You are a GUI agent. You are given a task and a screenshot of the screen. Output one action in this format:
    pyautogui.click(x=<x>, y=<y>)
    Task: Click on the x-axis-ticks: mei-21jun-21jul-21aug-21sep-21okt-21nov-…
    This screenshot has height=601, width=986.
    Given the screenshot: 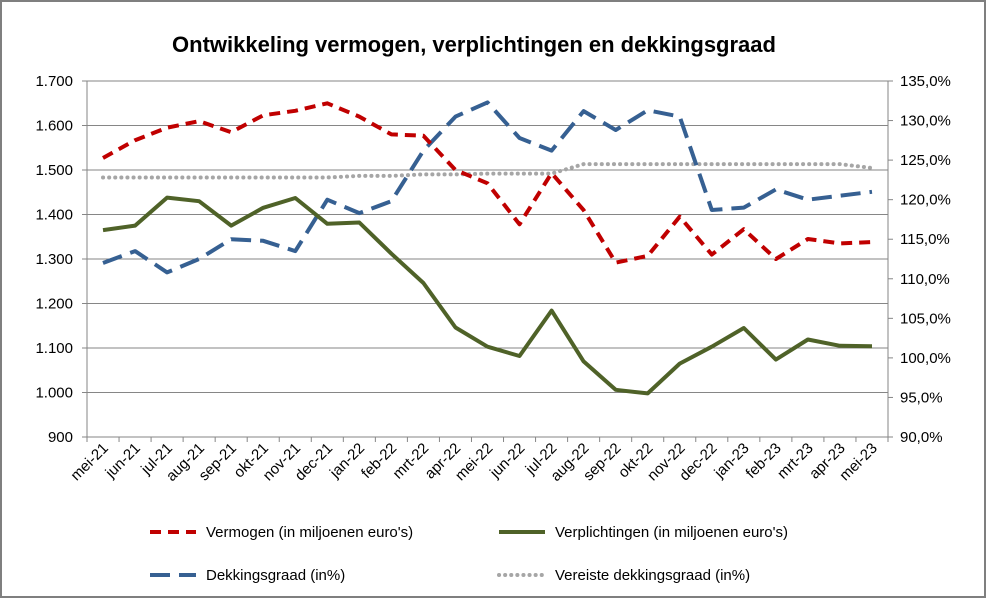 What is the action you would take?
    pyautogui.click(x=478, y=461)
    